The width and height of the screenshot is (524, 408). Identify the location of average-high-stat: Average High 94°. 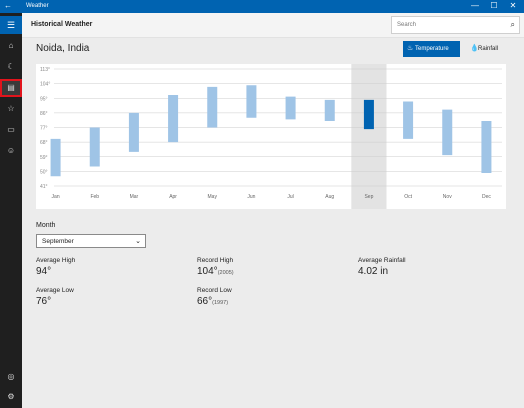
(55, 267).